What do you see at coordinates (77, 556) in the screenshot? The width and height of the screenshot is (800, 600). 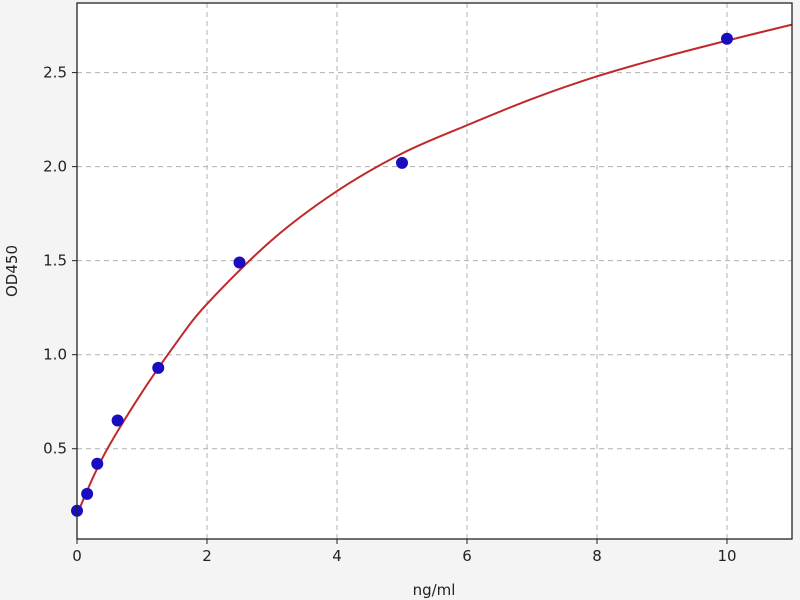 I see `x-tick-label: 0` at bounding box center [77, 556].